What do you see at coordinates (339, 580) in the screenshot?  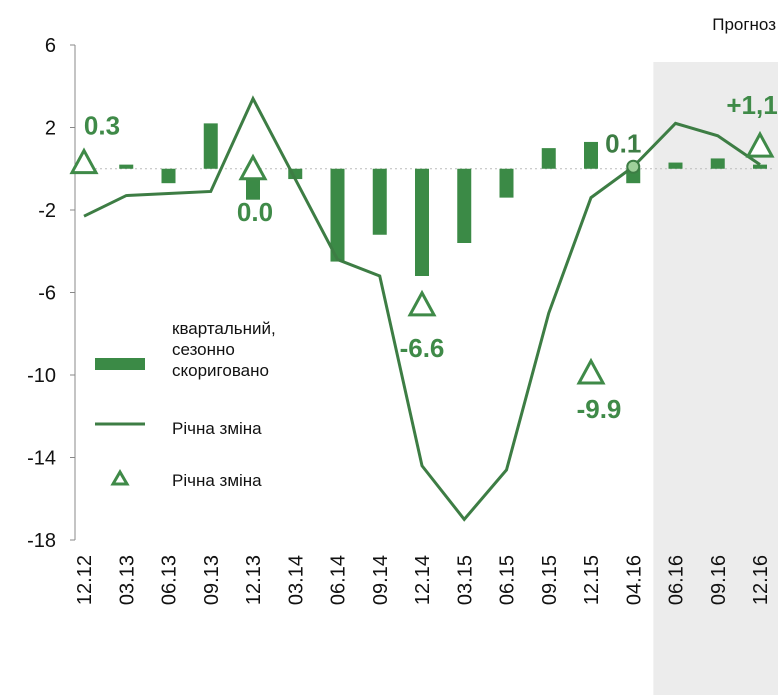 I see `x-tick-label: 06.14` at bounding box center [339, 580].